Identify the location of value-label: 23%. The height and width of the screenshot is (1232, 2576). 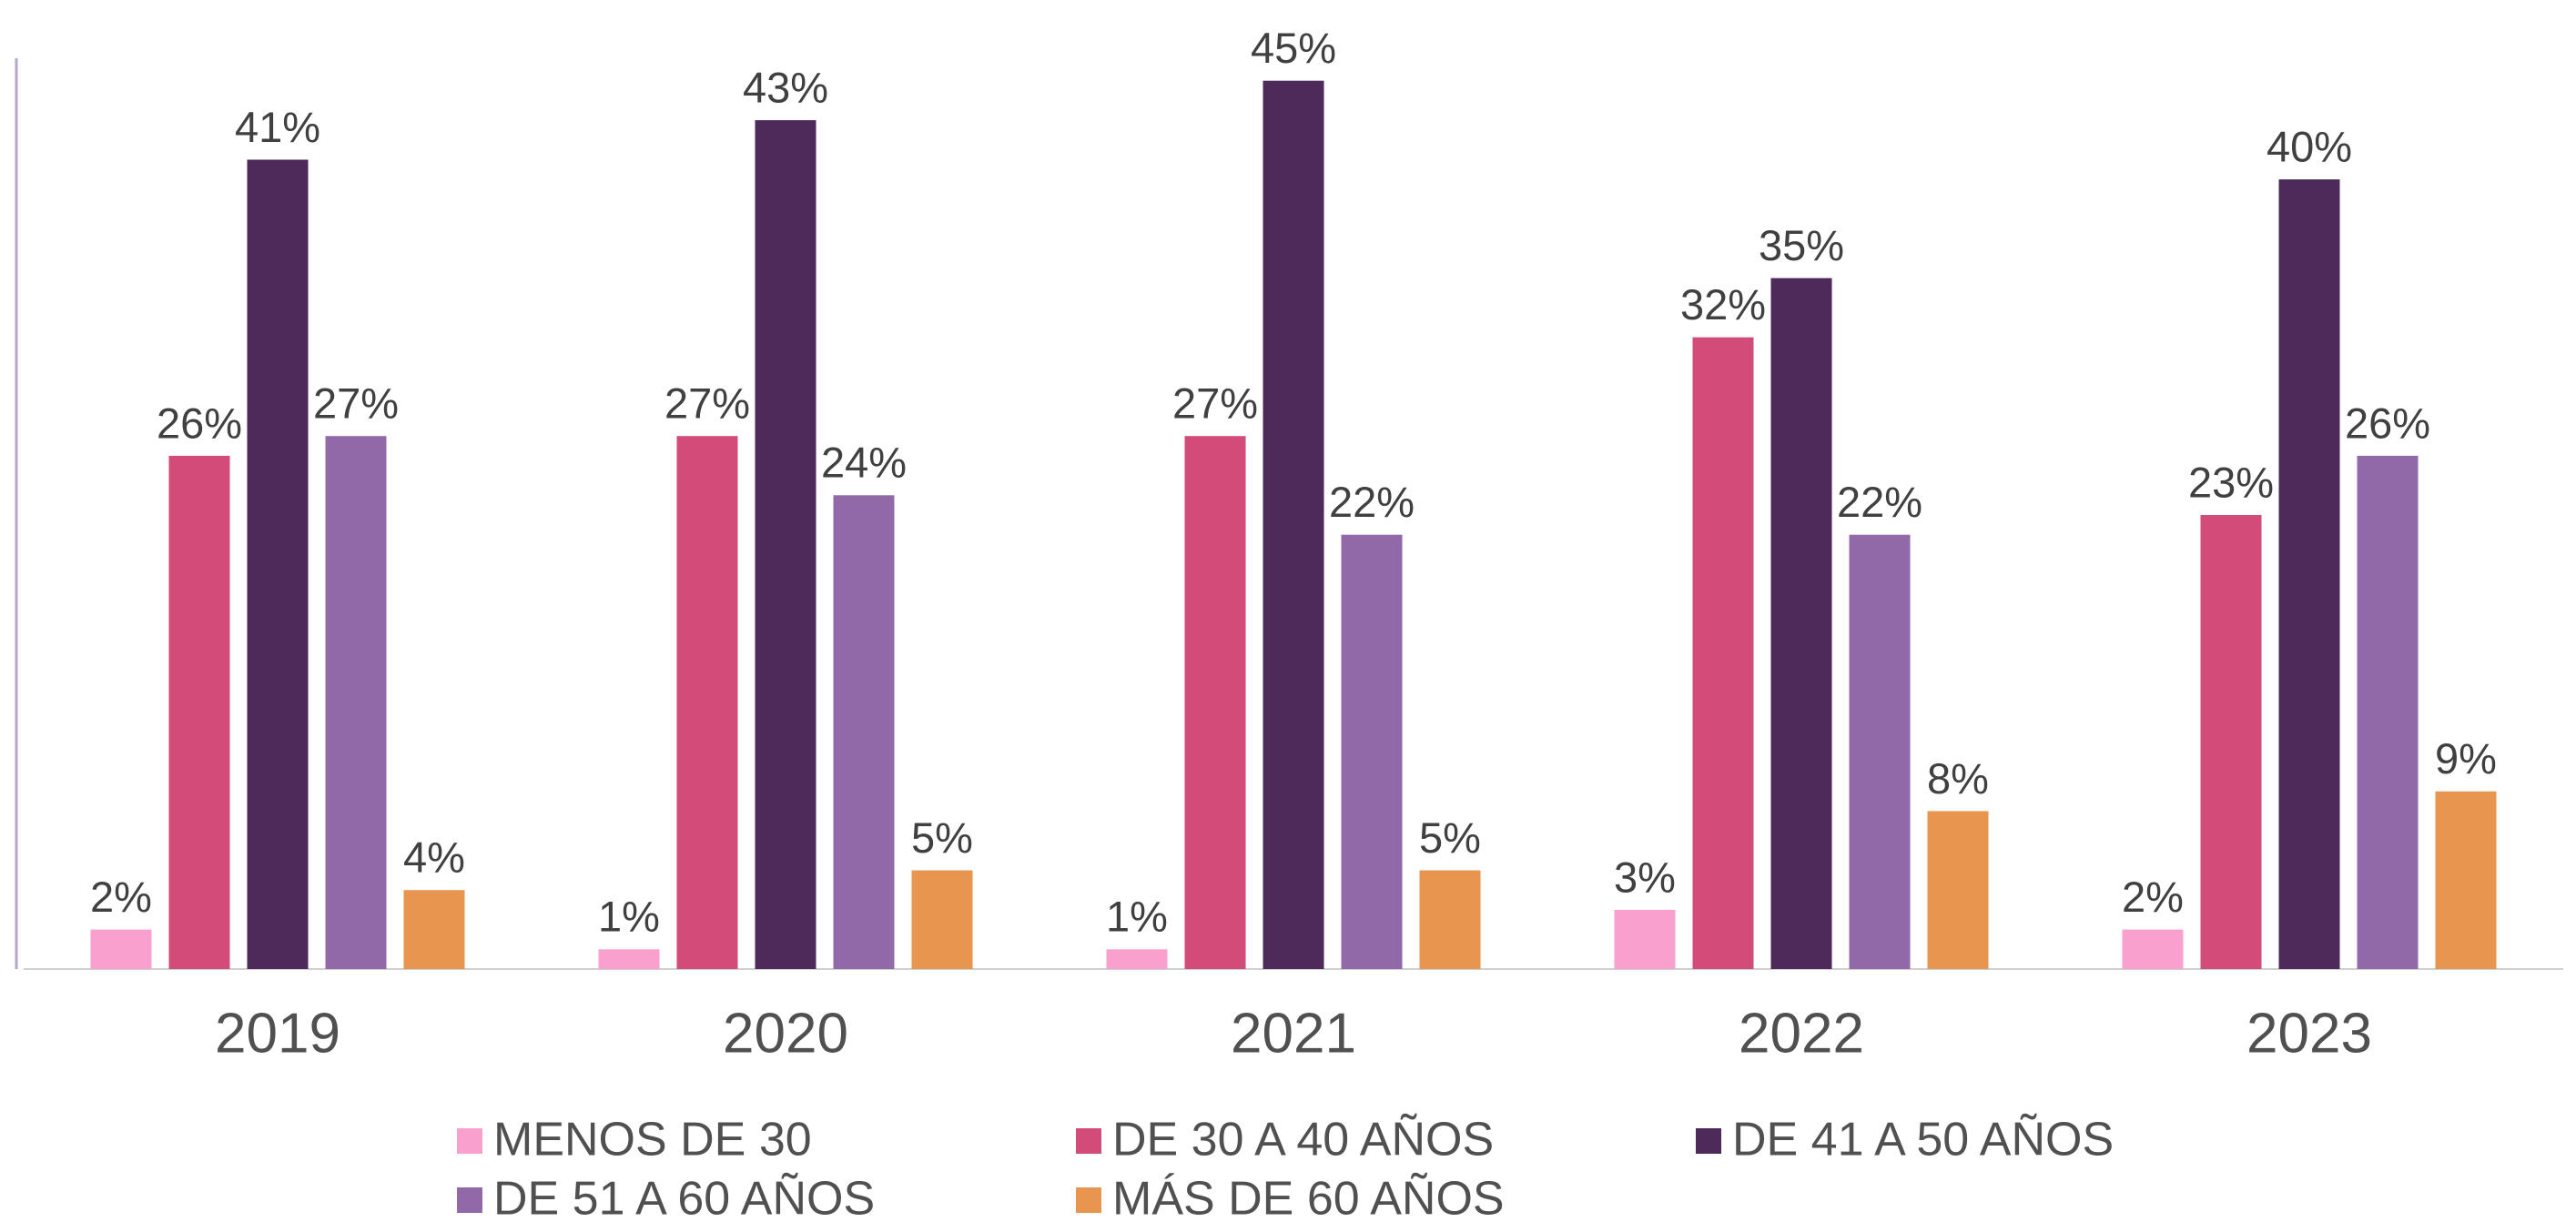
(2231, 482).